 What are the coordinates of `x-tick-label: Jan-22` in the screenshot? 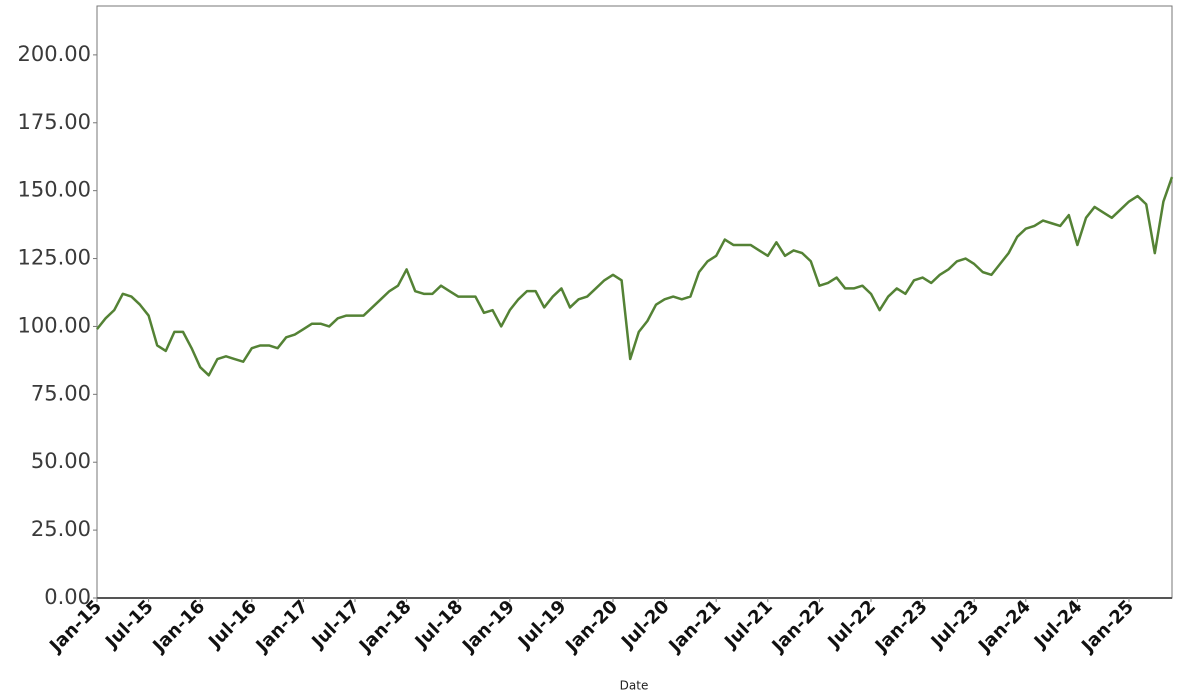 It's located at (798, 627).